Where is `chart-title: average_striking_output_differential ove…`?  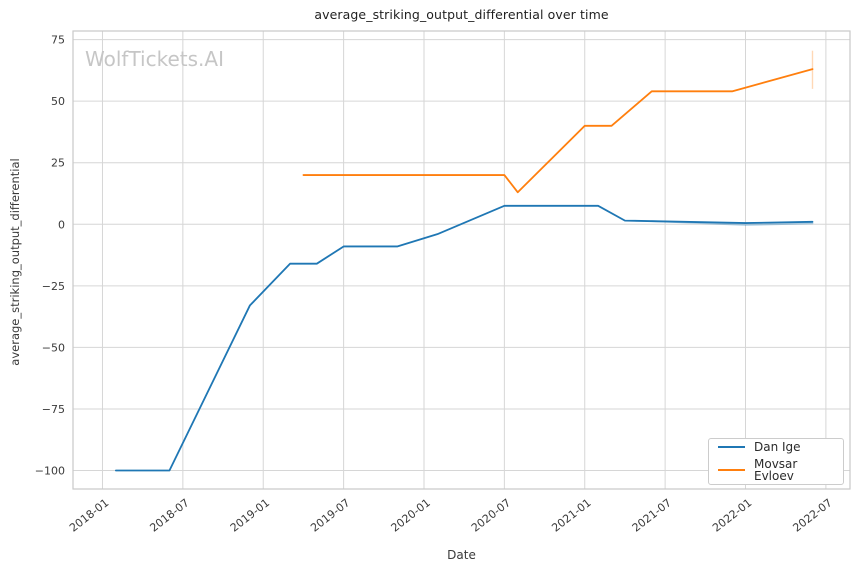 chart-title: average_striking_output_differential ove… is located at coordinates (461, 14).